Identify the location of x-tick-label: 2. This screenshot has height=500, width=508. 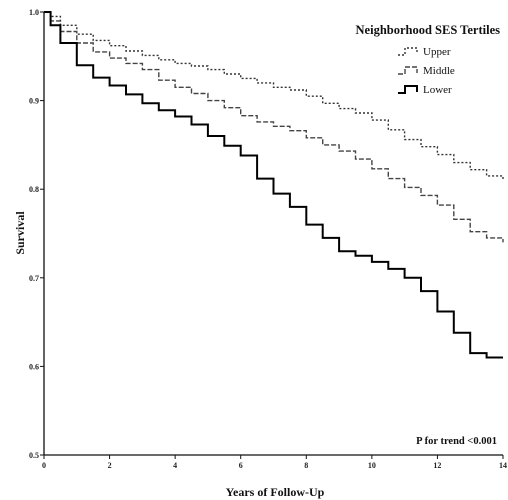
(110, 465).